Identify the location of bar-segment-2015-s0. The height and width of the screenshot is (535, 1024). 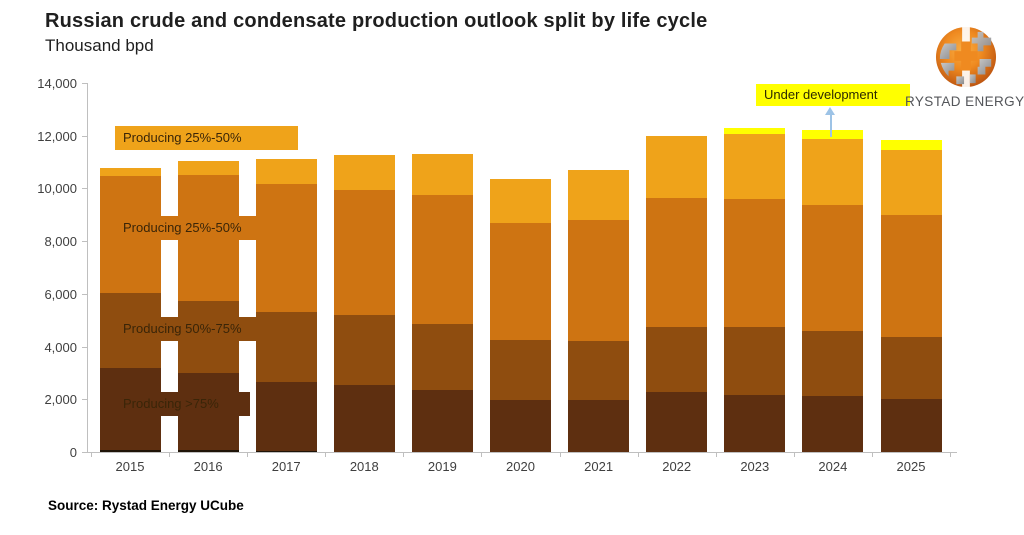
(130, 450).